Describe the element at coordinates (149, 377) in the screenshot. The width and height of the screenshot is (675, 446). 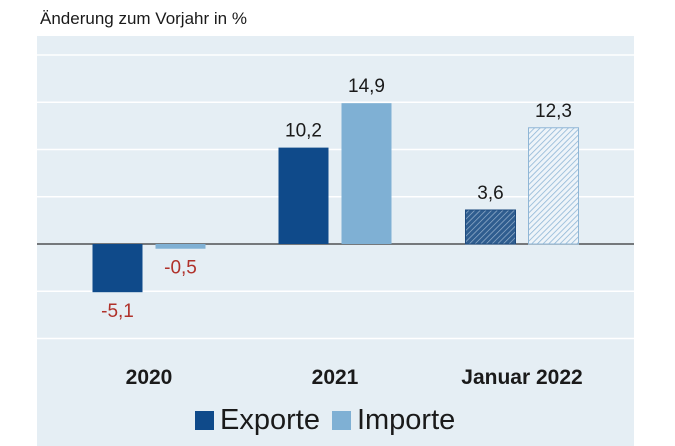
I see `category-label: 2020` at that location.